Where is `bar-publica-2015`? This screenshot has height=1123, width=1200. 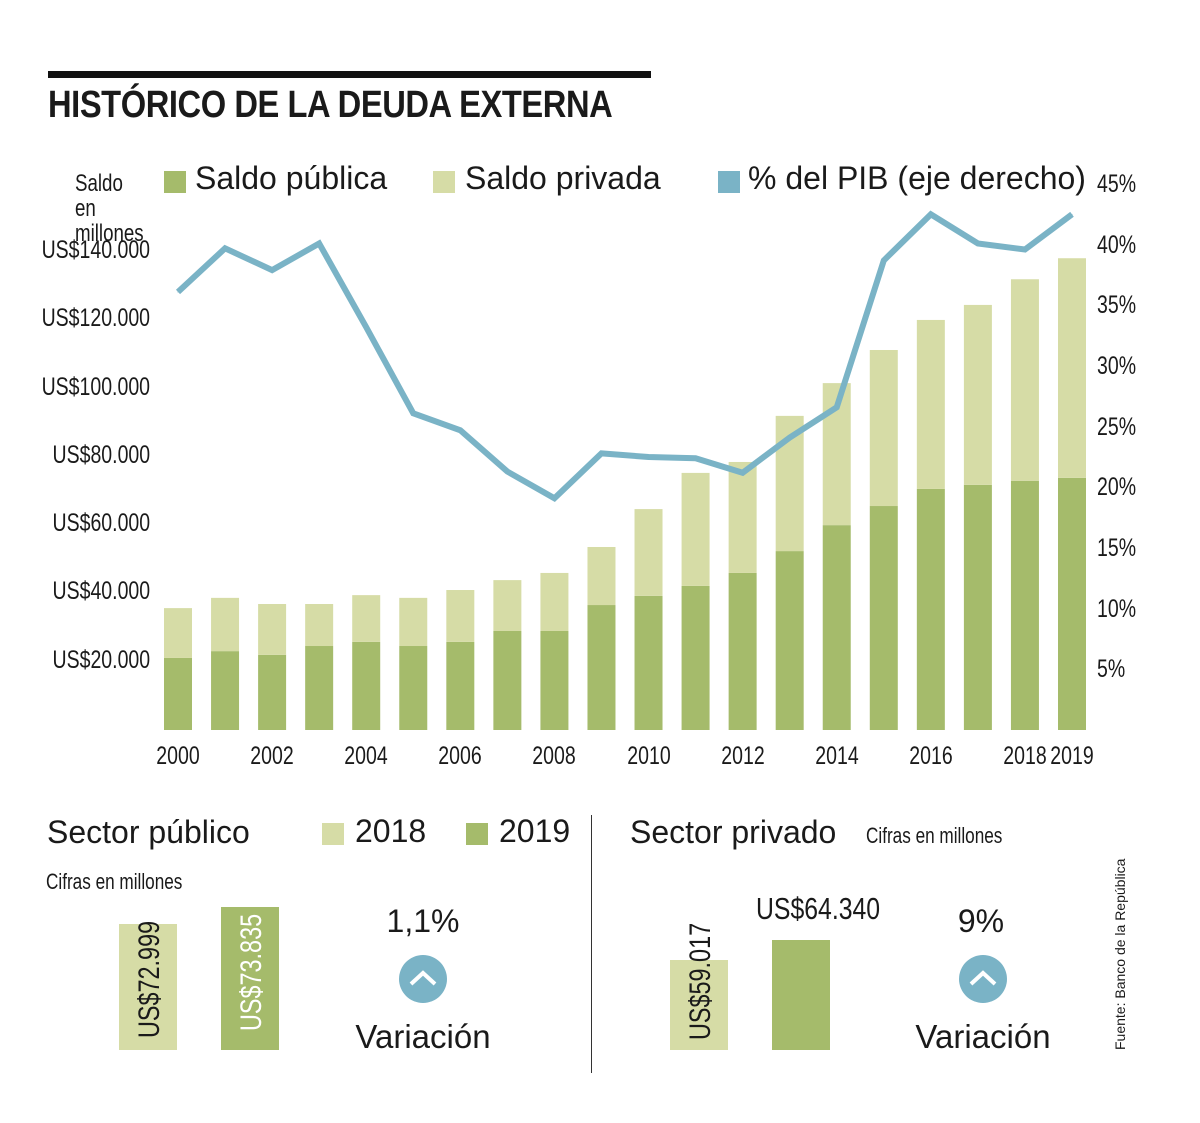
bar-publica-2015 is located at coordinates (883, 618).